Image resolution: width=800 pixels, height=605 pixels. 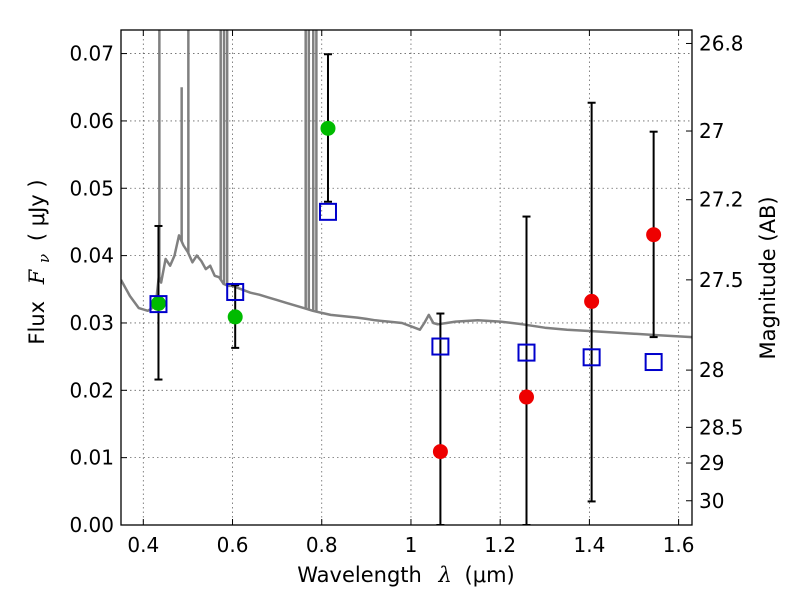 I want to click on y-tick-label: 0.05, so click(x=91, y=188).